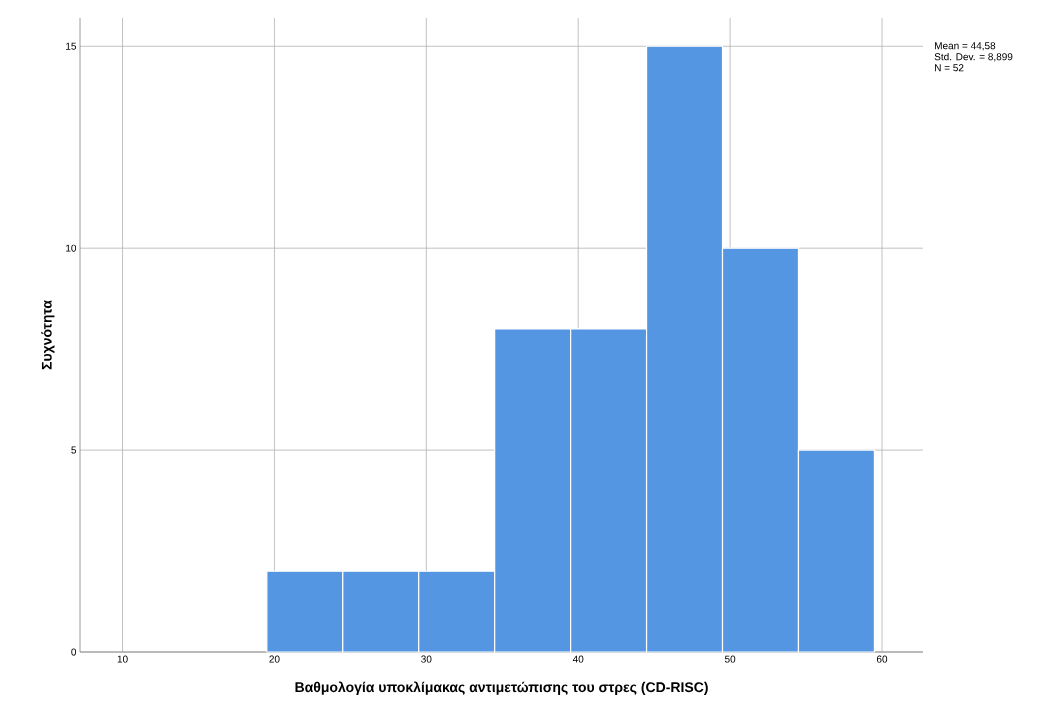 The width and height of the screenshot is (1059, 726). I want to click on y-tick-label: 5, so click(74, 450).